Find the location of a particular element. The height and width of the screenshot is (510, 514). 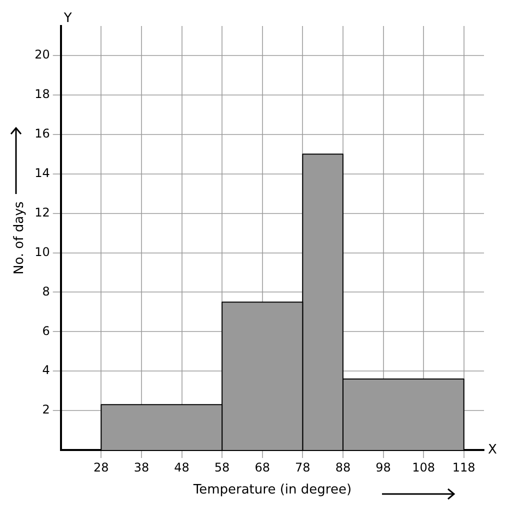

x-tick-label: 98 is located at coordinates (383, 467).